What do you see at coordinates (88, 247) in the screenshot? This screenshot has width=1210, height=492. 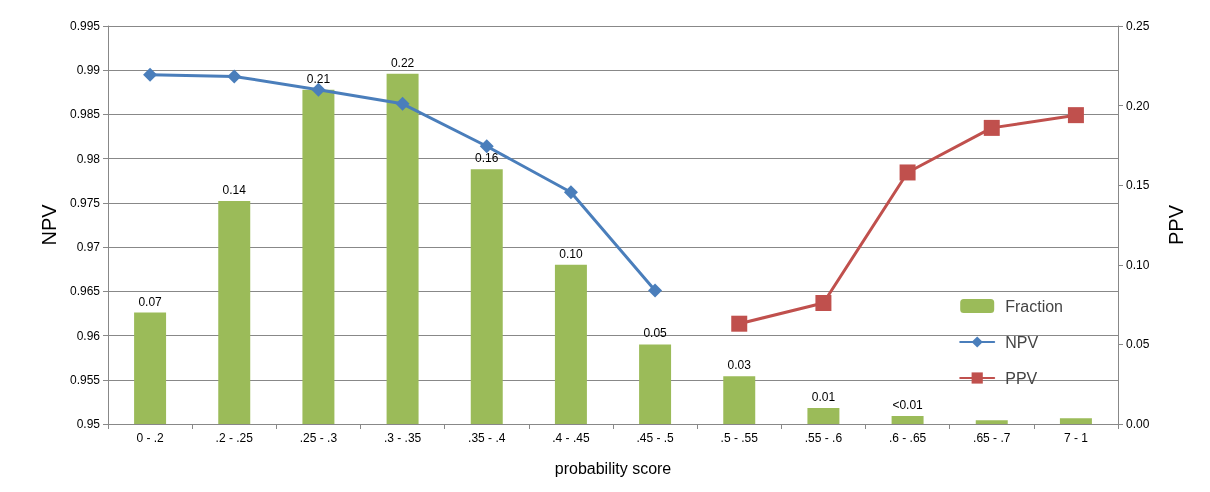 I see `y-tick-label: 0.97` at bounding box center [88, 247].